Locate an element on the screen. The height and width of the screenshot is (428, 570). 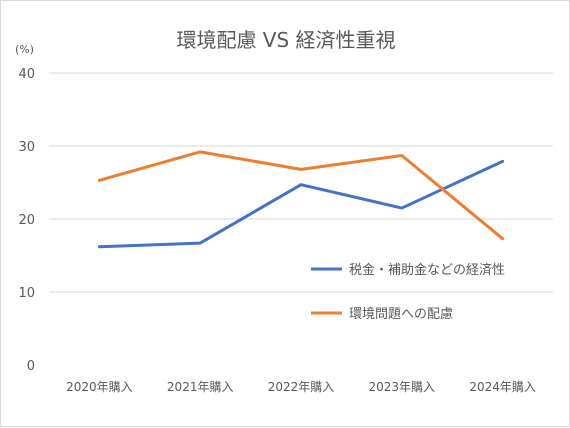
y-tick-label: 20 is located at coordinates (26, 220).